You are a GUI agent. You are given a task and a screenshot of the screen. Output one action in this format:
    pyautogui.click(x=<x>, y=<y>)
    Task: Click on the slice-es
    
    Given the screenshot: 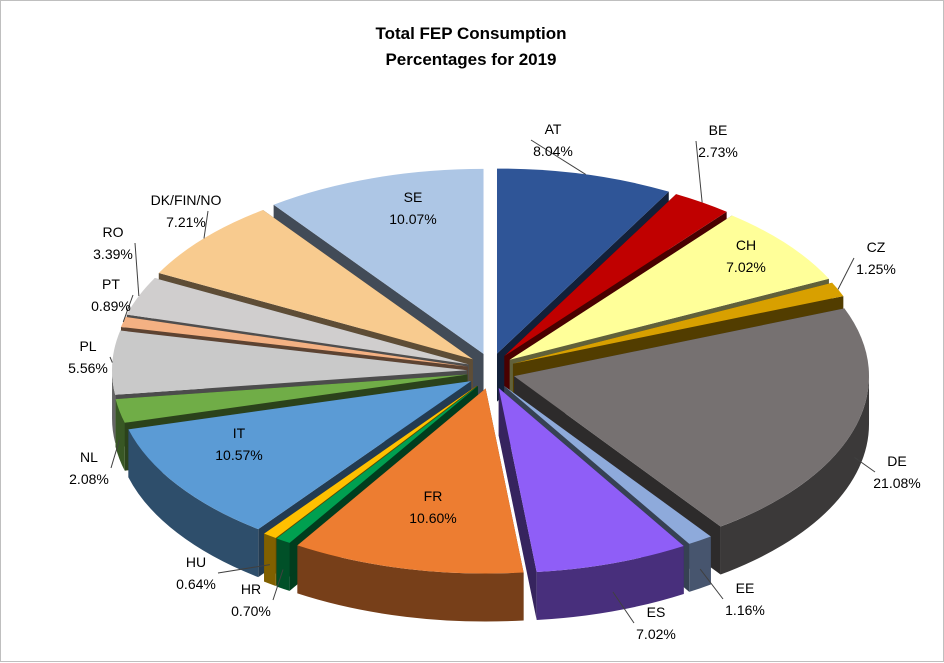 What is the action you would take?
    pyautogui.click(x=591, y=480)
    